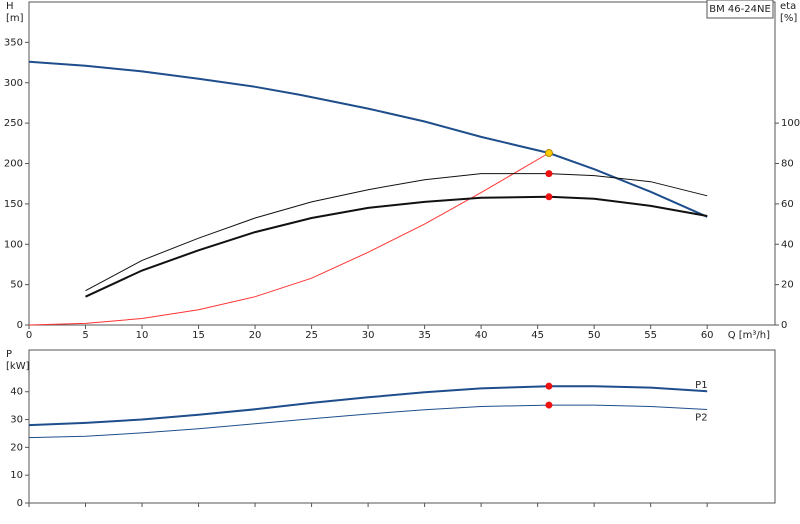  Describe the element at coordinates (788, 6) in the screenshot. I see `y2-axis-label: eta` at that location.